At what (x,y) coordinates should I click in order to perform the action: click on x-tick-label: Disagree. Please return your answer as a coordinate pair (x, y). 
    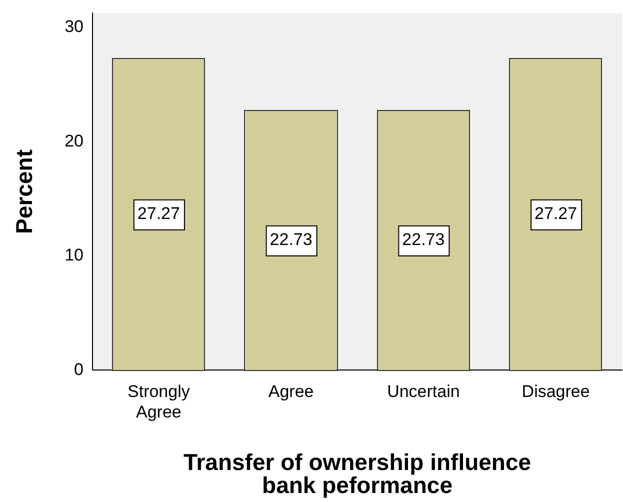
    Looking at the image, I should click on (556, 392).